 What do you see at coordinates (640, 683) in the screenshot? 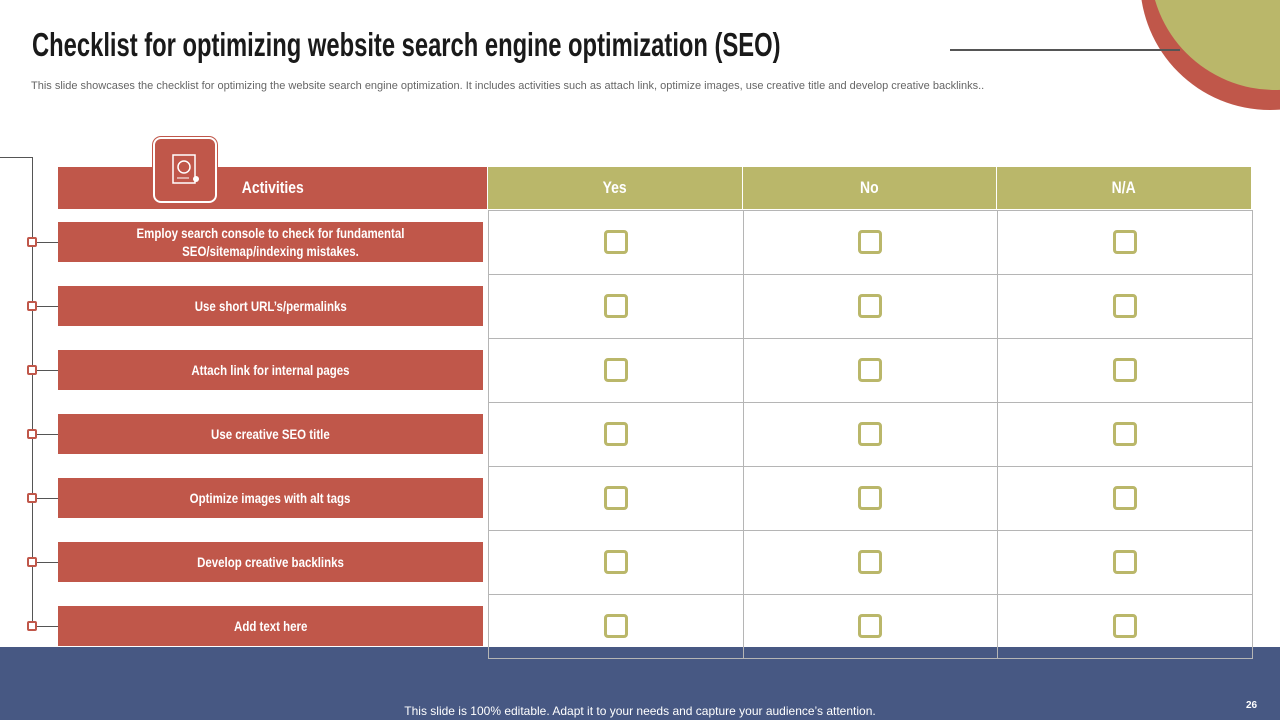
I see `footer-band` at bounding box center [640, 683].